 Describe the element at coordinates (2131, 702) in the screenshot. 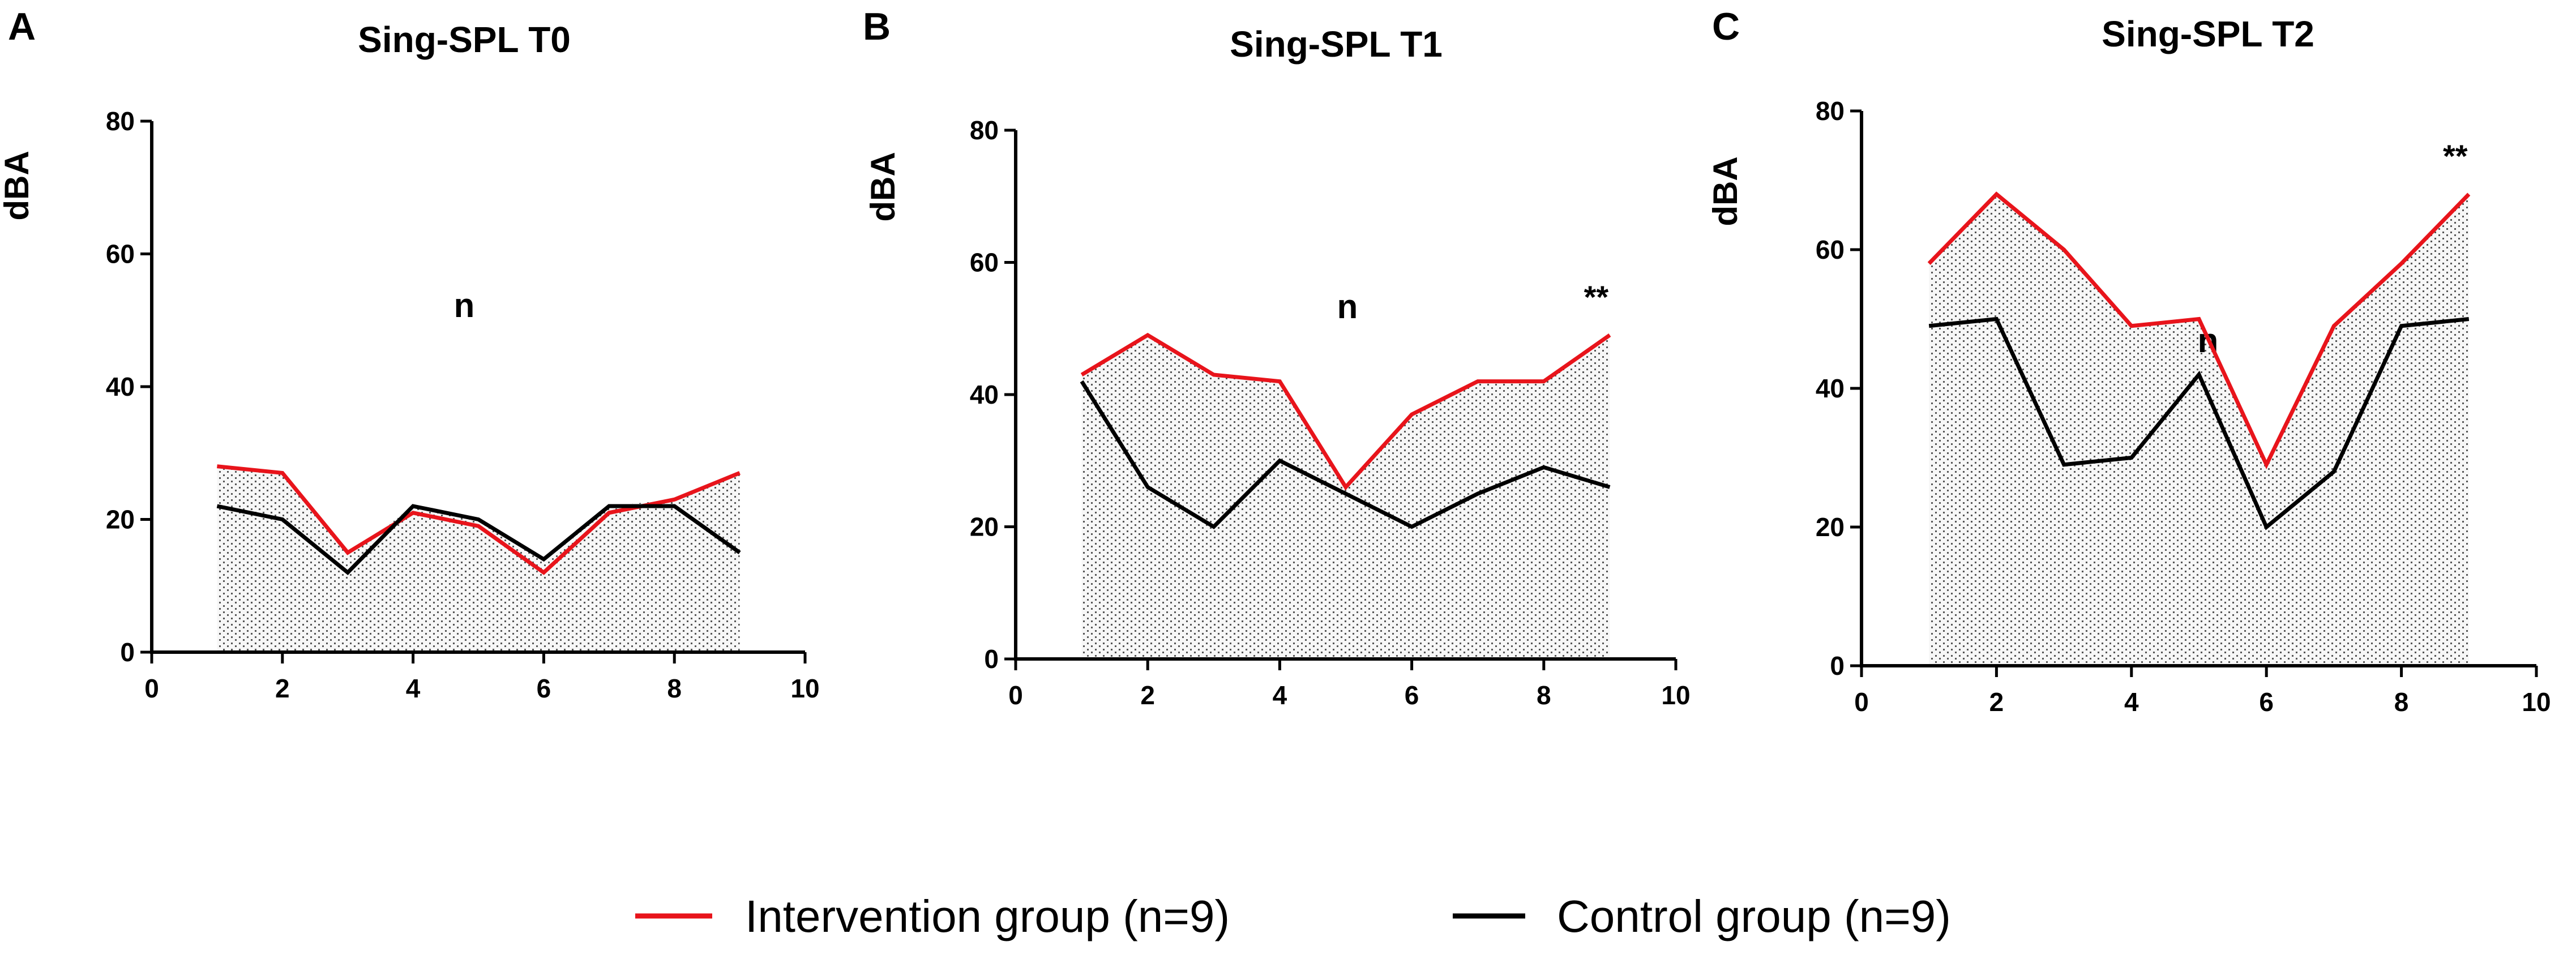

I see `x-tick-label-c: 4` at that location.